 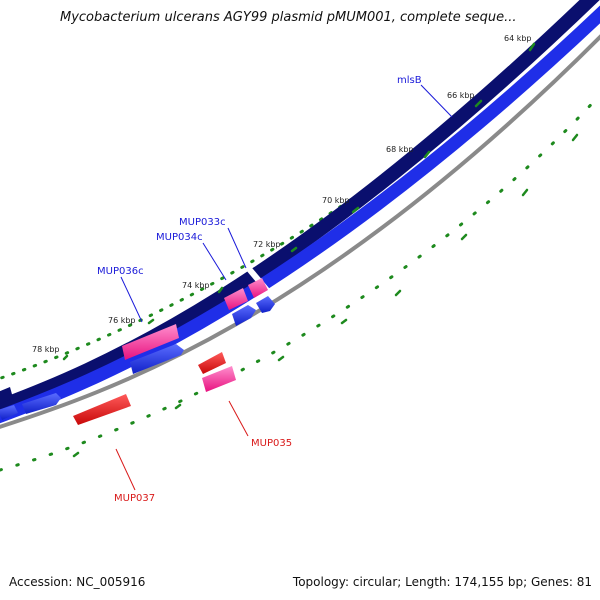 I want to click on cds-forward-mup036c, so click(x=150, y=342).